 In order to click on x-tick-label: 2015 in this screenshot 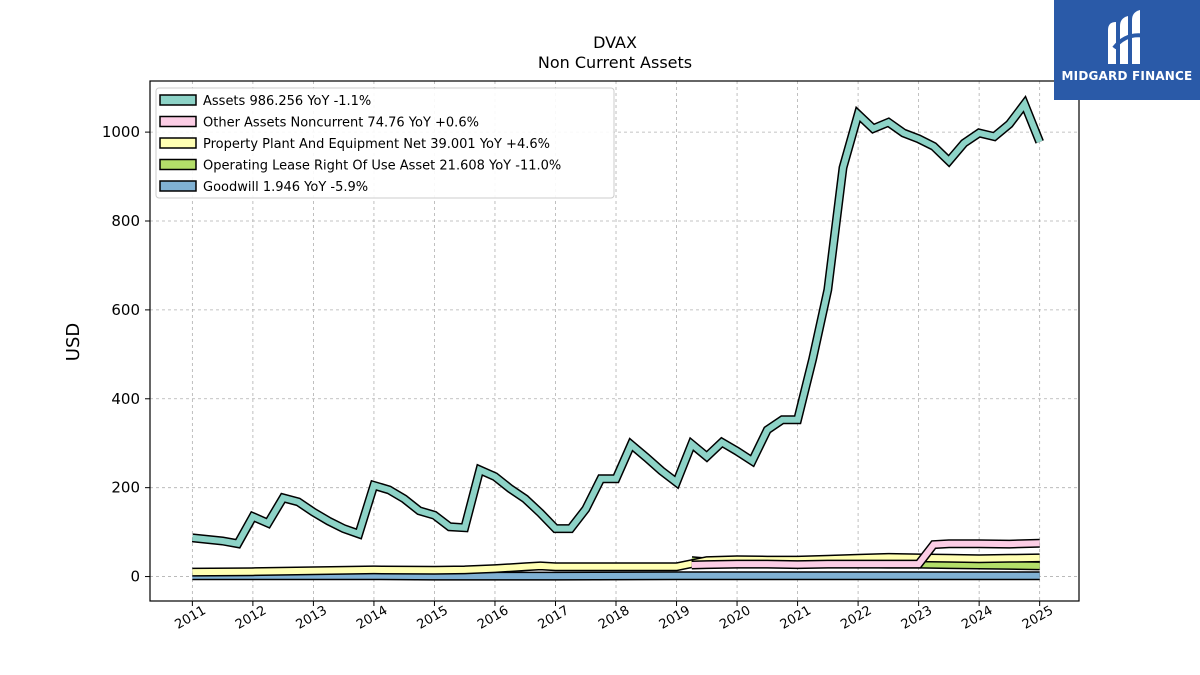, I will do `click(433, 618)`.